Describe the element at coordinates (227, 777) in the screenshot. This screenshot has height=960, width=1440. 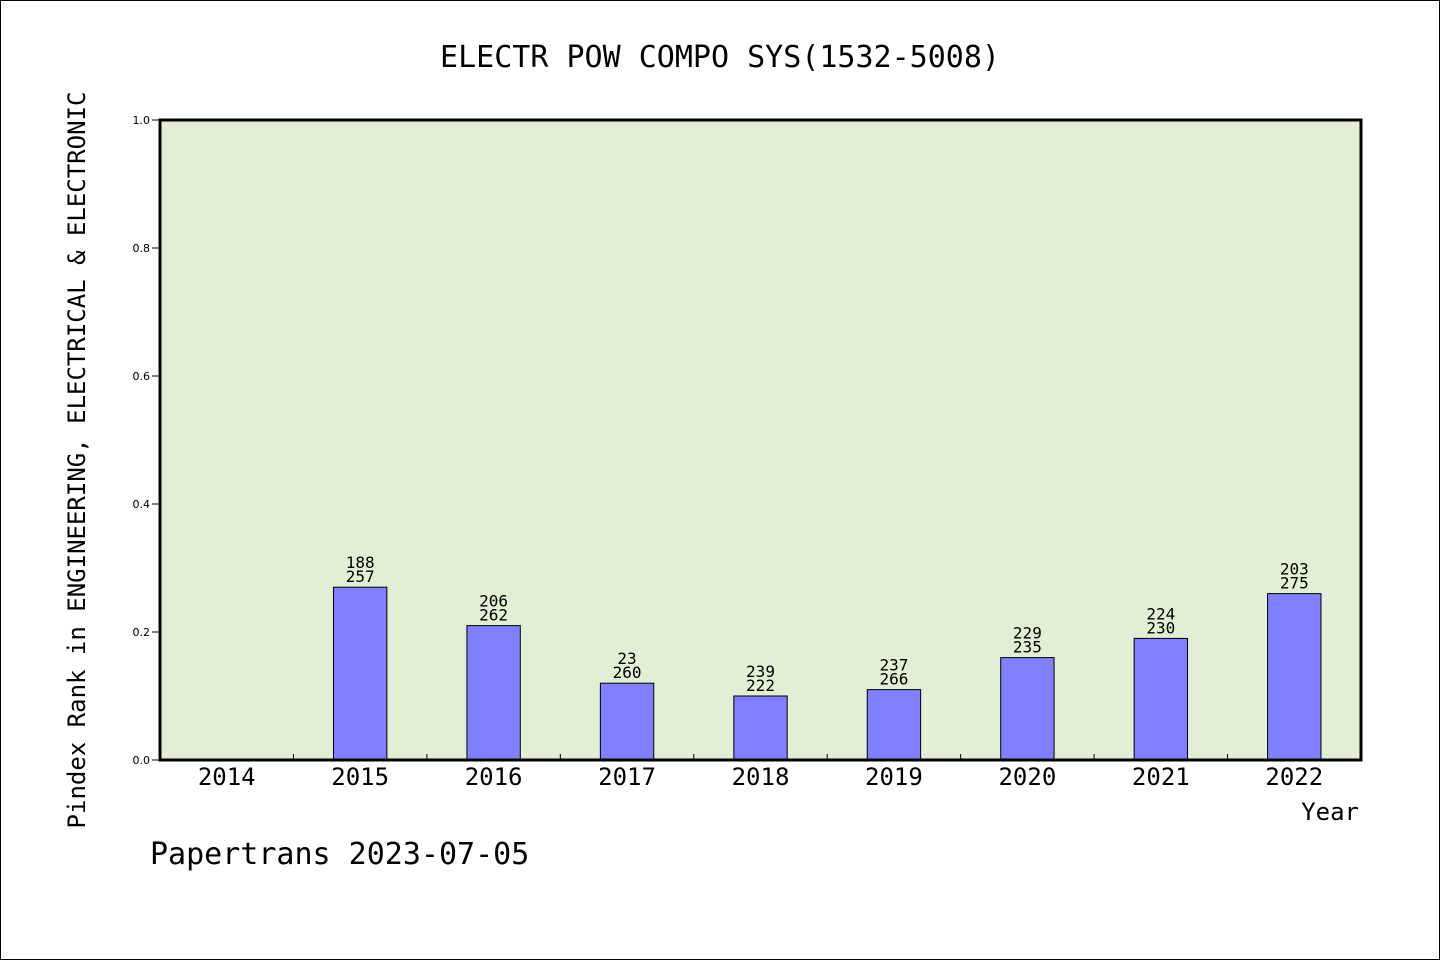
I see `x-tick-label: 2014` at that location.